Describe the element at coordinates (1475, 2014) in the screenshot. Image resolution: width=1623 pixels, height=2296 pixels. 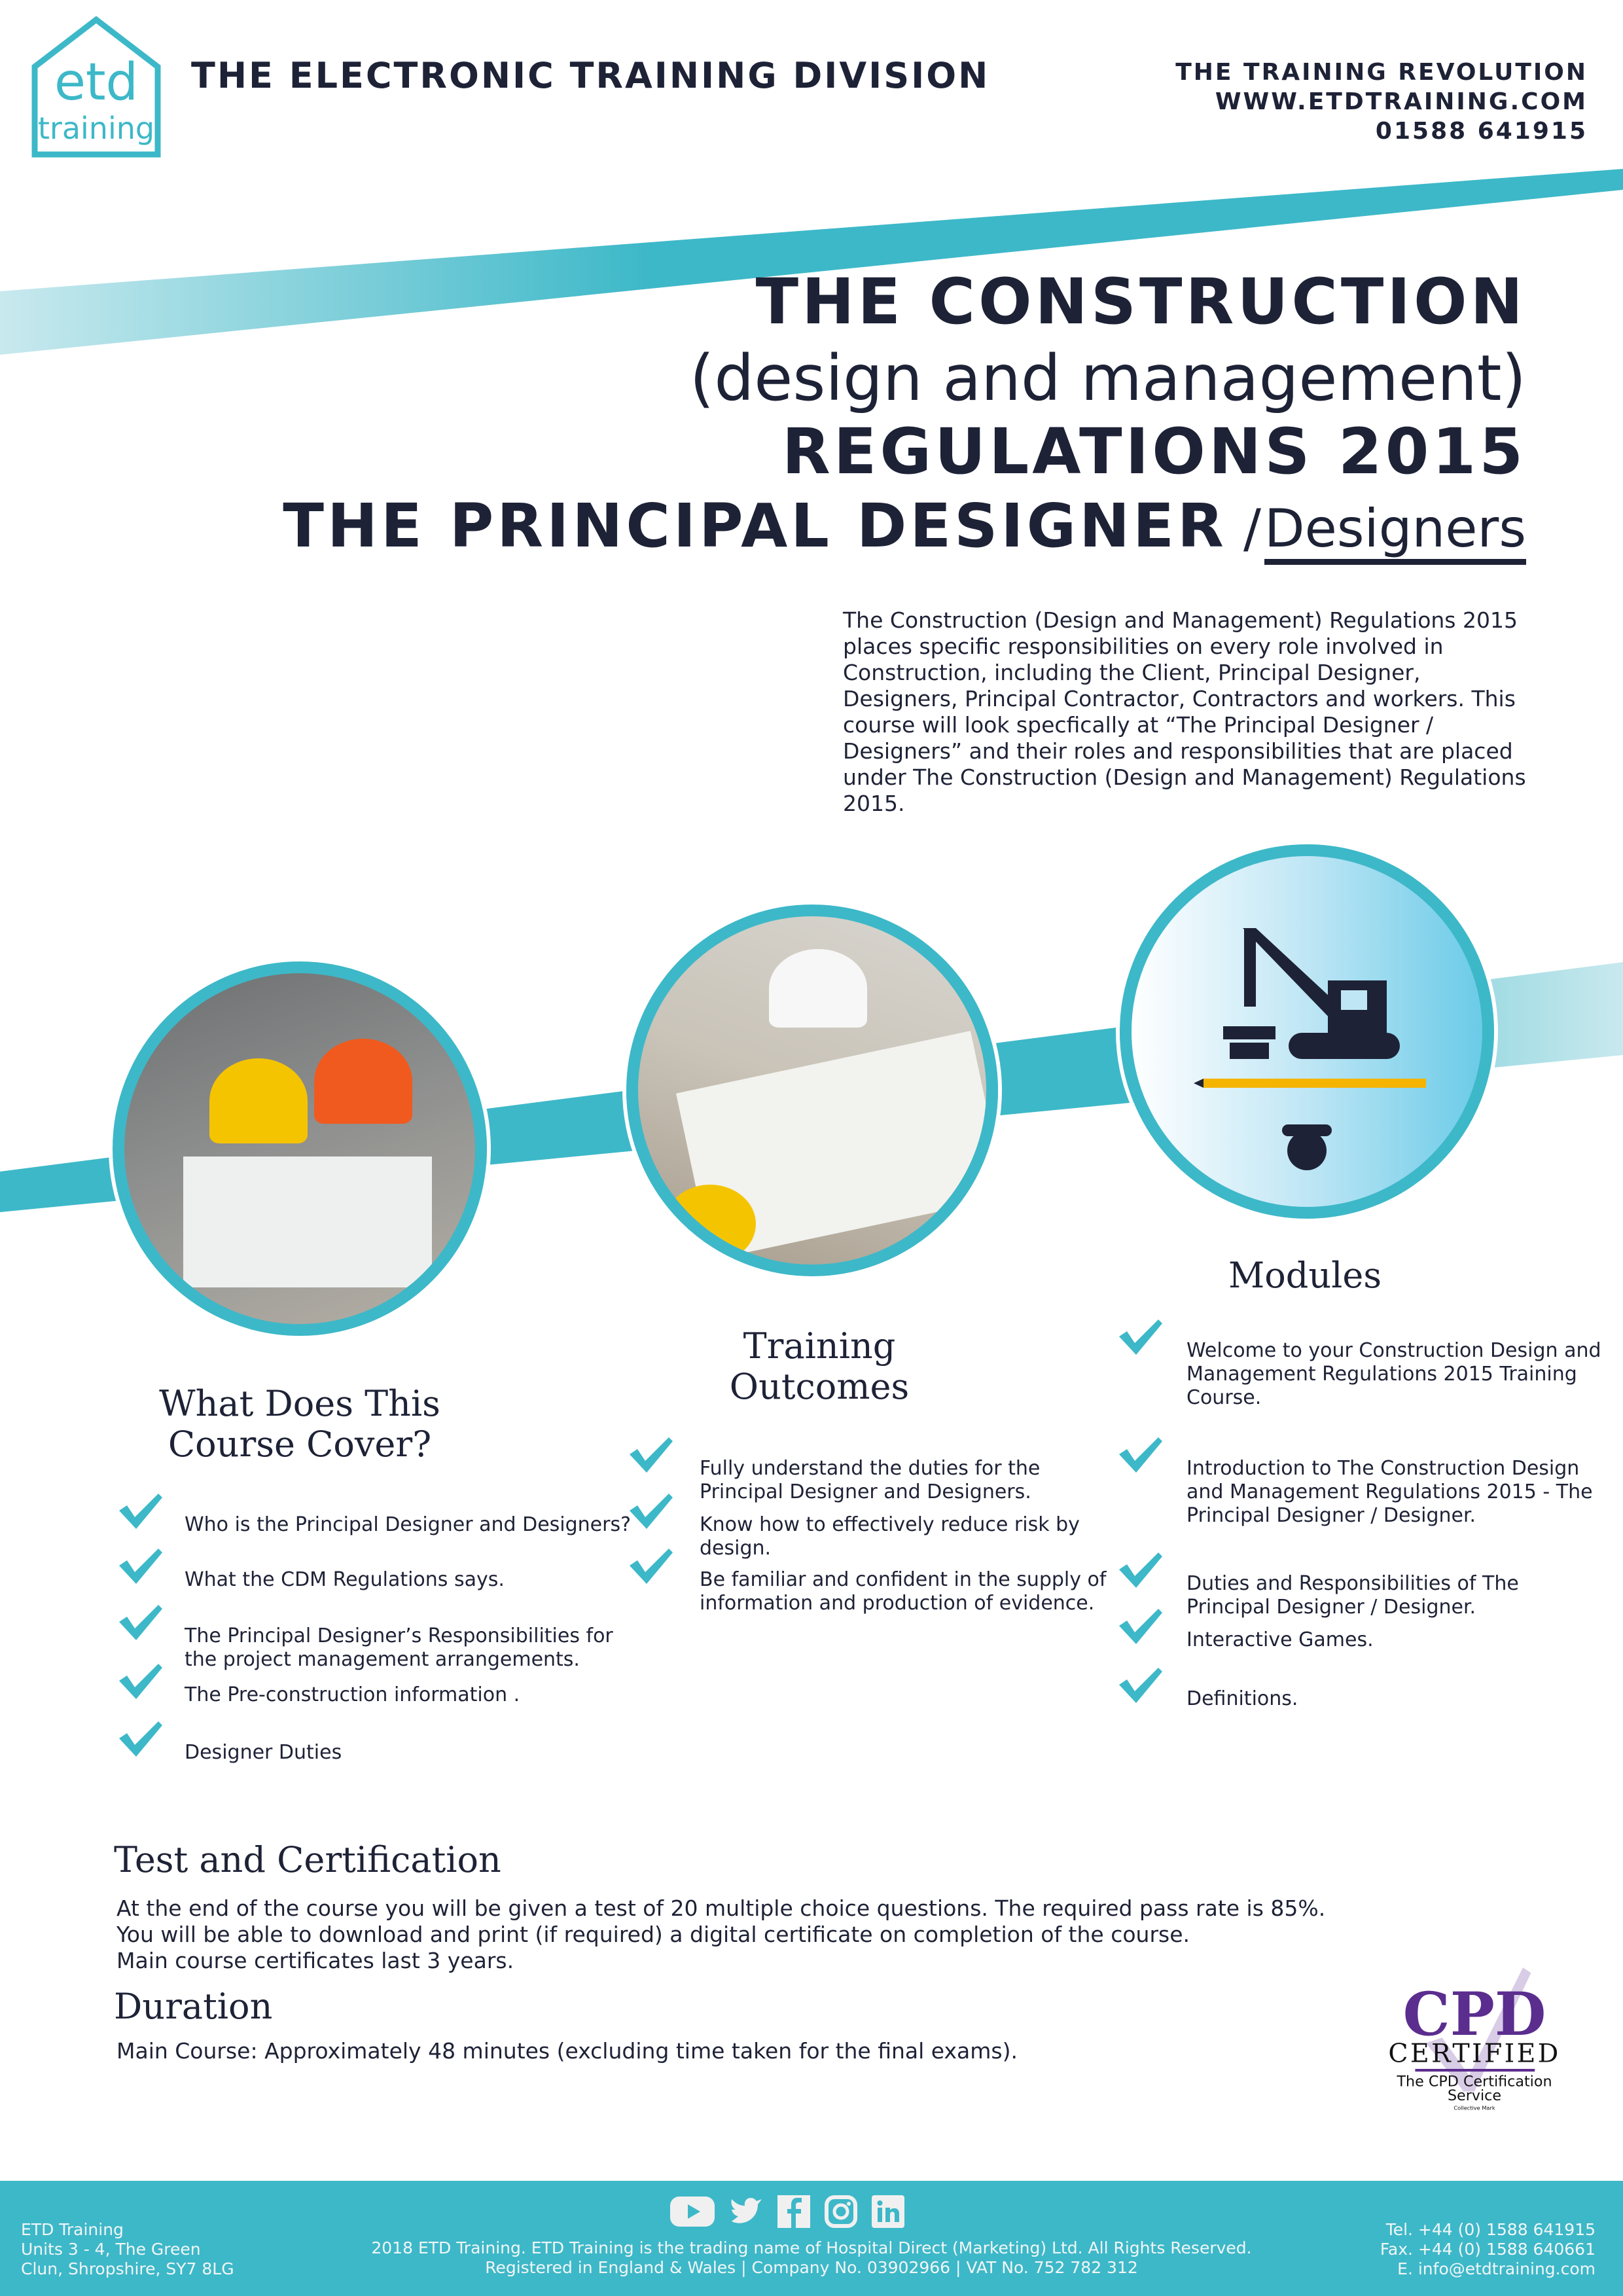
I see `svg-text: CPD` at that location.